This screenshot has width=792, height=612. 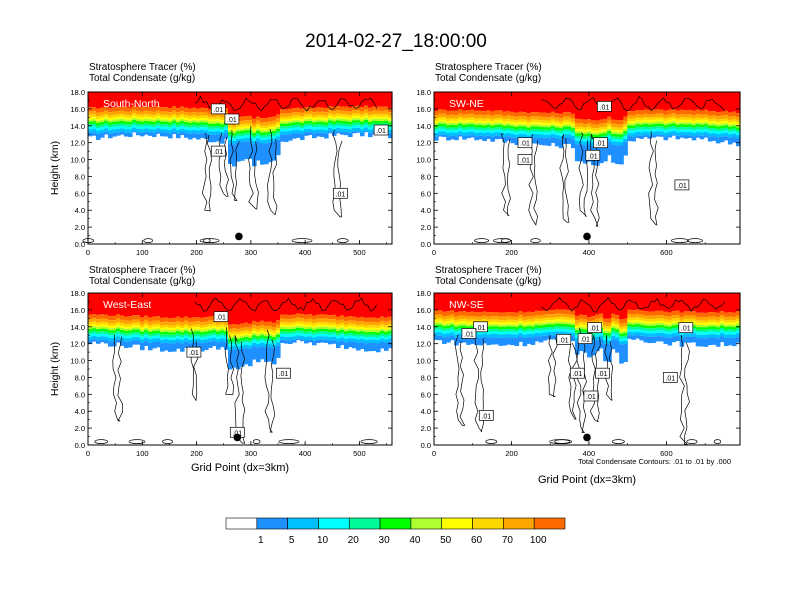 What do you see at coordinates (538, 540) in the screenshot?
I see `colorbar-tick-label: 100` at bounding box center [538, 540].